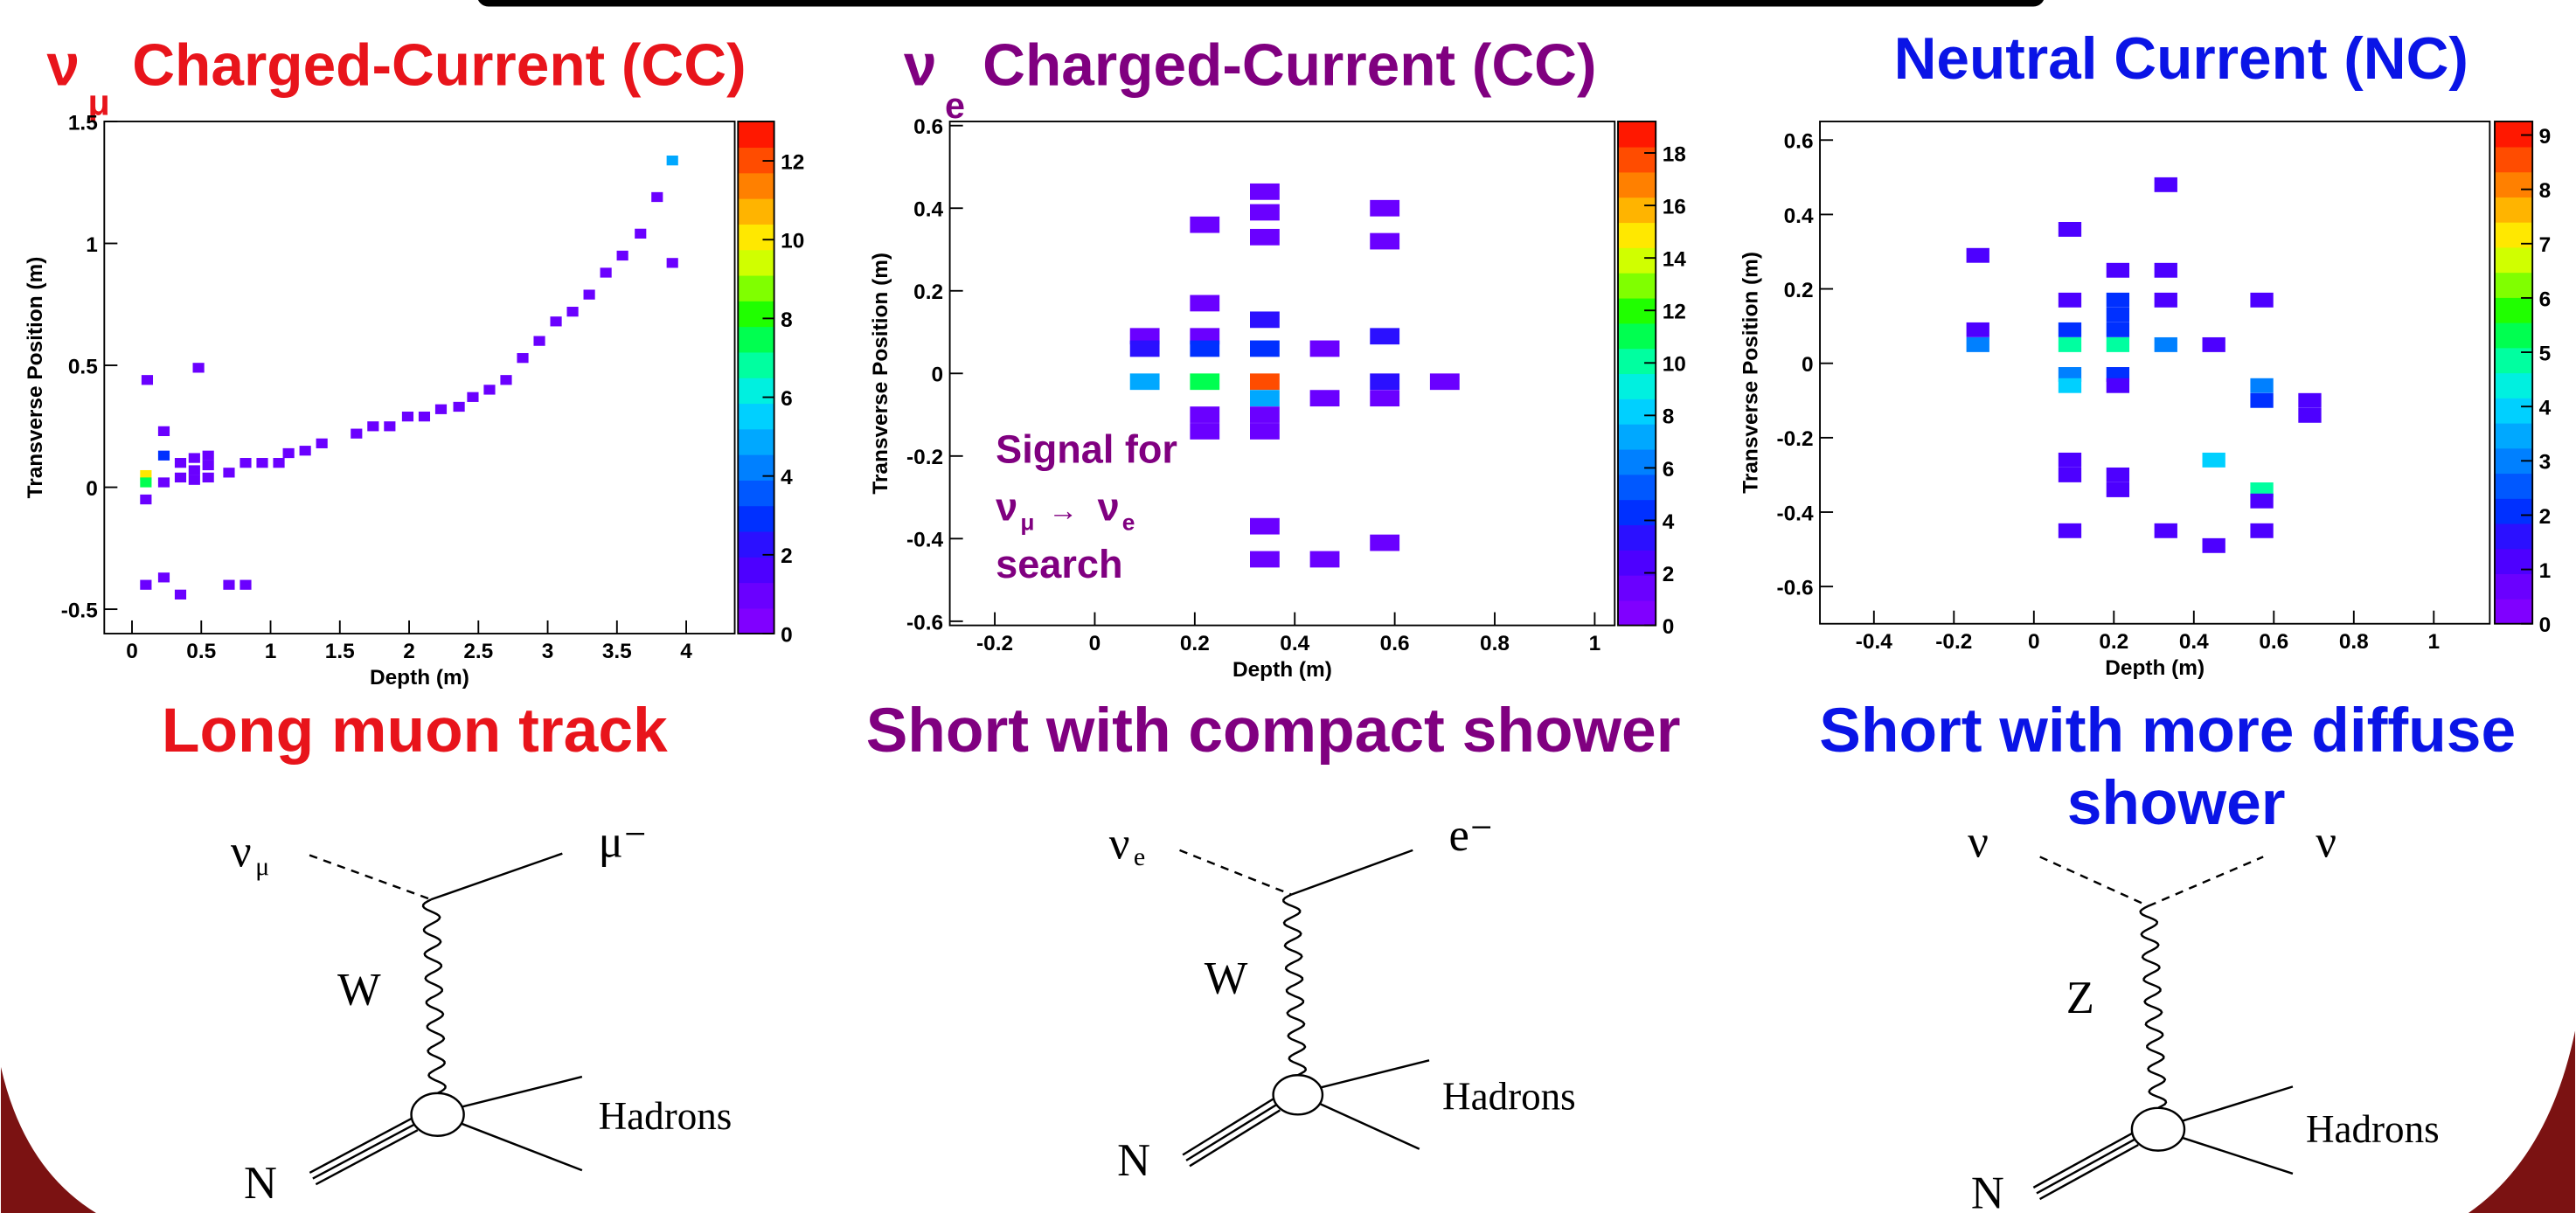 The image size is (2576, 1213). What do you see at coordinates (1509, 1097) in the screenshot?
I see `products-label: Hadrons` at bounding box center [1509, 1097].